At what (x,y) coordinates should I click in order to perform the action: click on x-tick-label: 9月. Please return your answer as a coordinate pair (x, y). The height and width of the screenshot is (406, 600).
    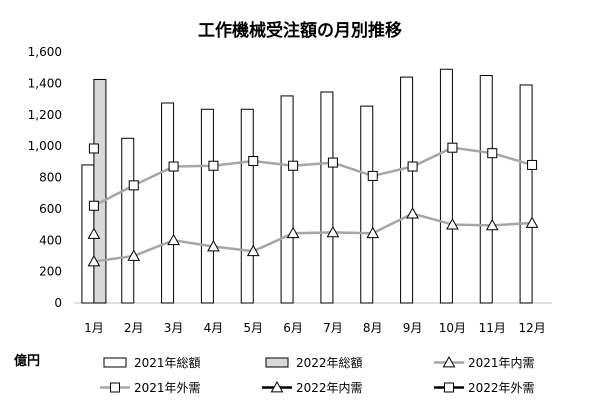
    Looking at the image, I should click on (413, 328).